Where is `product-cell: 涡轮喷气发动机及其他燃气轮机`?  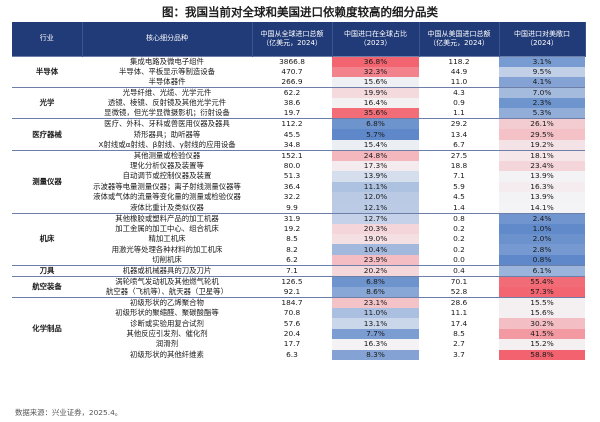
product-cell: 涡轮喷气发动机及其他燃气轮机 is located at coordinates (167, 281).